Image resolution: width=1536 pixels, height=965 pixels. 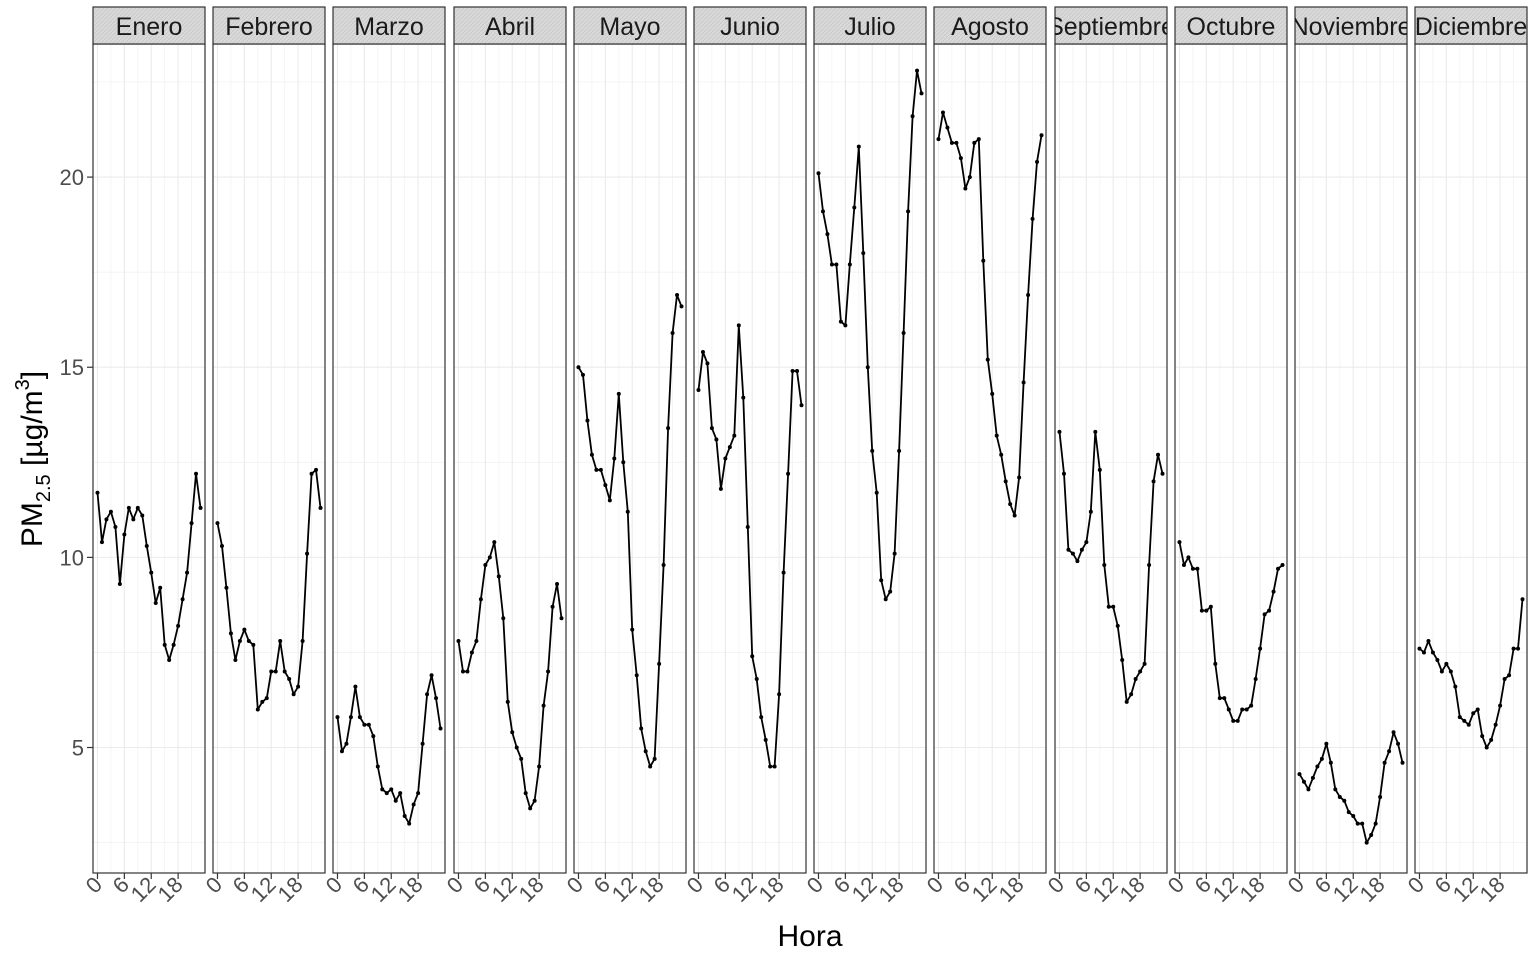 I want to click on facet-strip-label: Noviembre, so click(x=1351, y=27).